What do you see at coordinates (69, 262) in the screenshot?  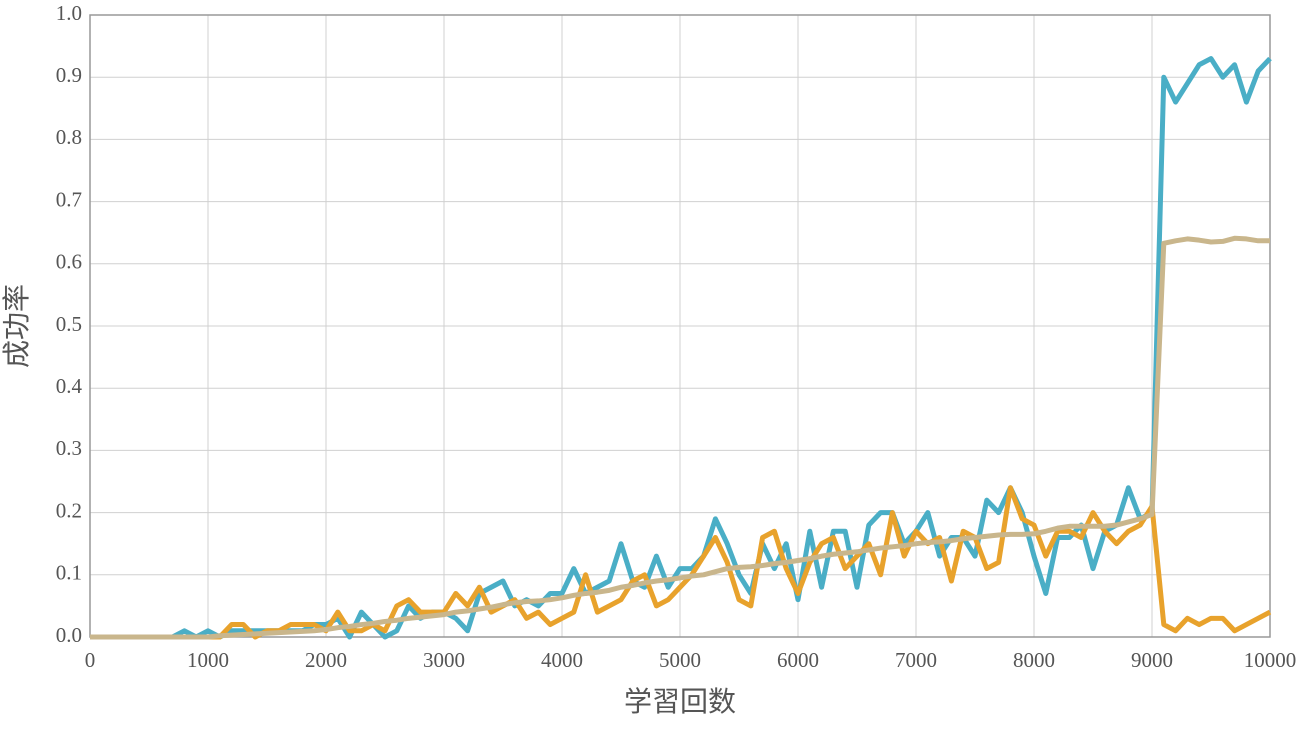 I see `y-tick-label: 0.6` at bounding box center [69, 262].